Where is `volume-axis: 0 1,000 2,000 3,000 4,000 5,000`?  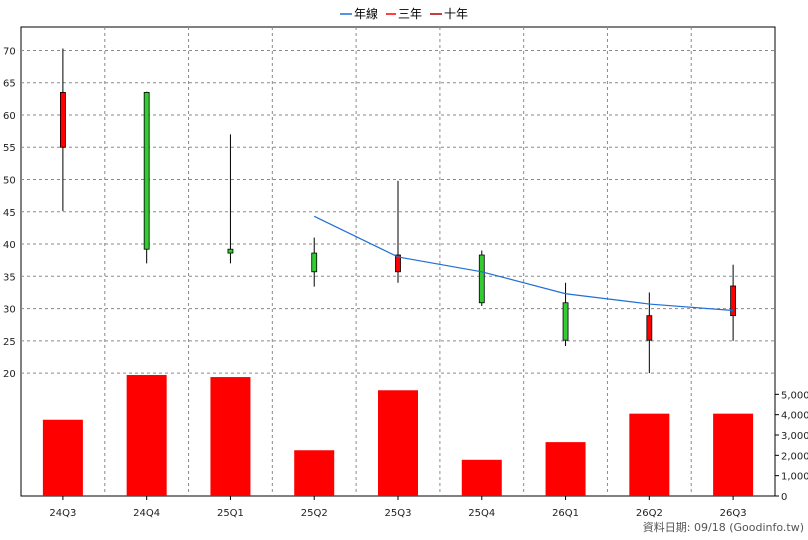 volume-axis: 0 1,000 2,000 3,000 4,000 5,000 is located at coordinates (791, 440).